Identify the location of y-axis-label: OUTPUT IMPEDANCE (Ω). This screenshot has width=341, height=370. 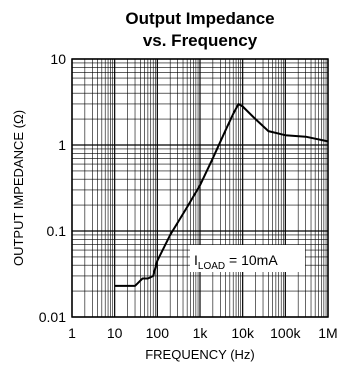
(18, 188).